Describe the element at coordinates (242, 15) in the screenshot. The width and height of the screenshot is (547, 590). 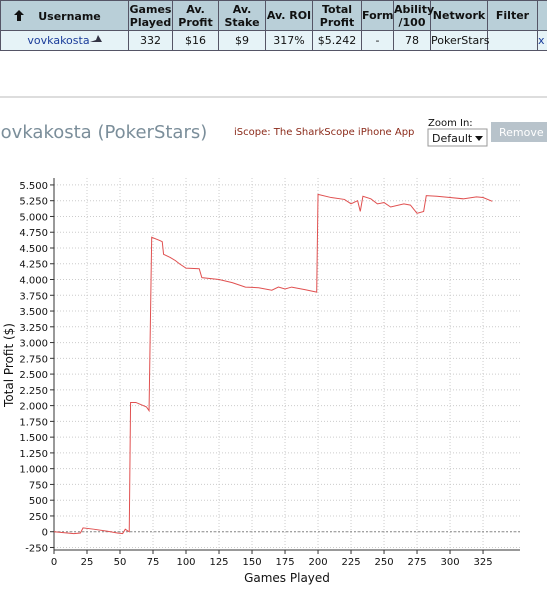
I see `header-cell: Av. Stake` at that location.